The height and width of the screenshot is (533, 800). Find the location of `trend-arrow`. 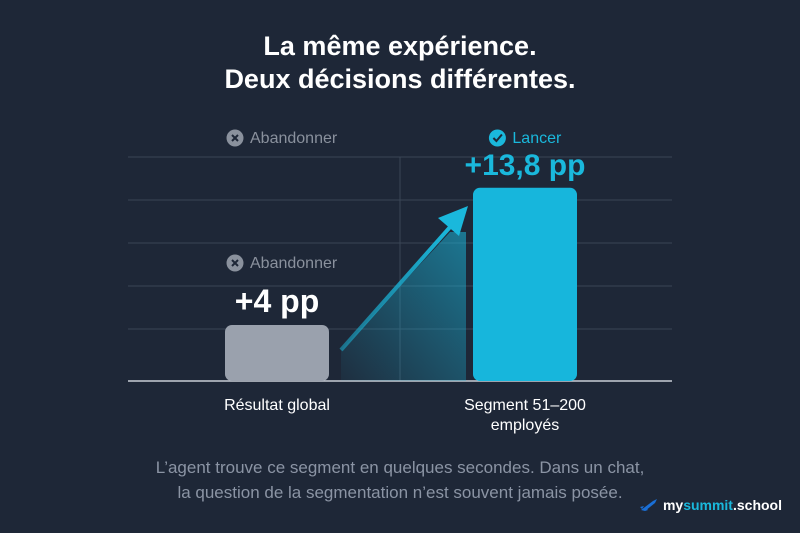

trend-arrow is located at coordinates (403, 293).